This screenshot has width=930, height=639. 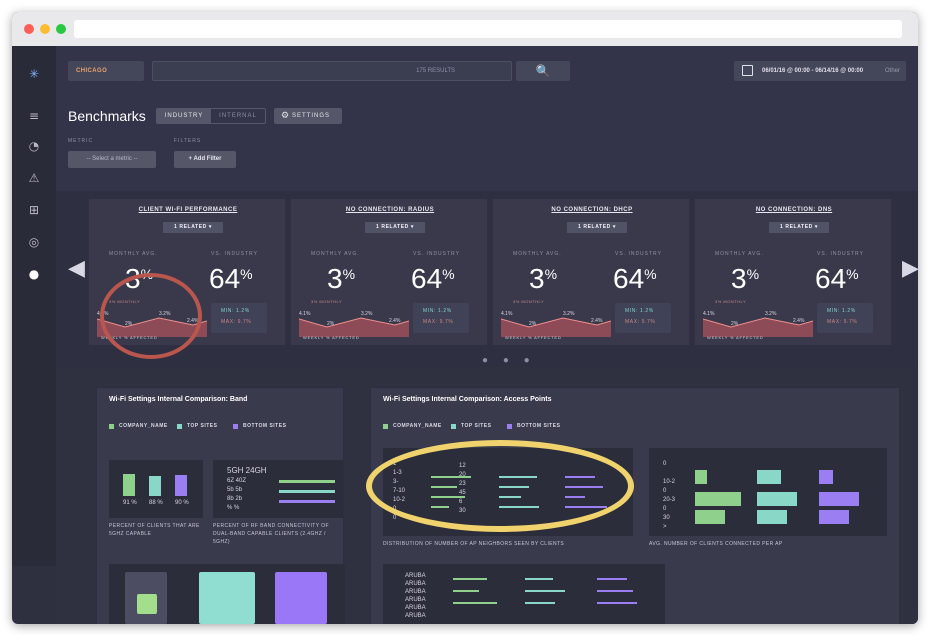 What do you see at coordinates (415, 616) in the screenshot?
I see `vendor-6: ARUBA` at bounding box center [415, 616].